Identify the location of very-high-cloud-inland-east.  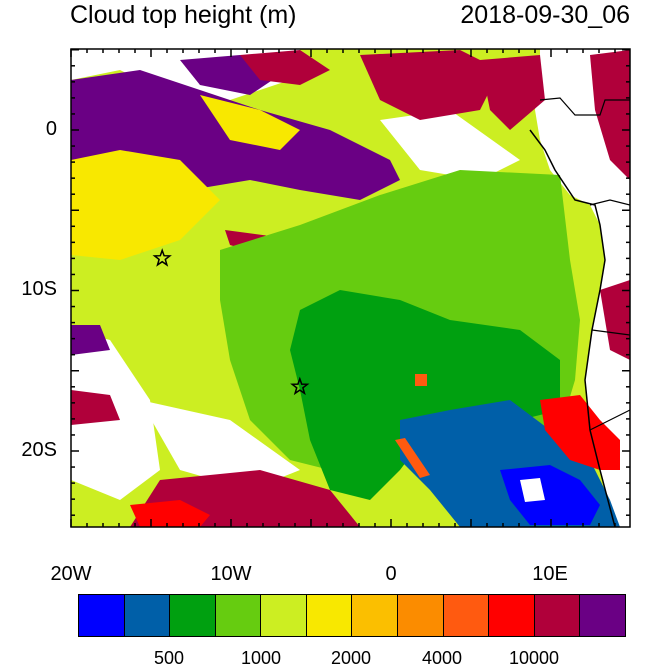
(615, 320).